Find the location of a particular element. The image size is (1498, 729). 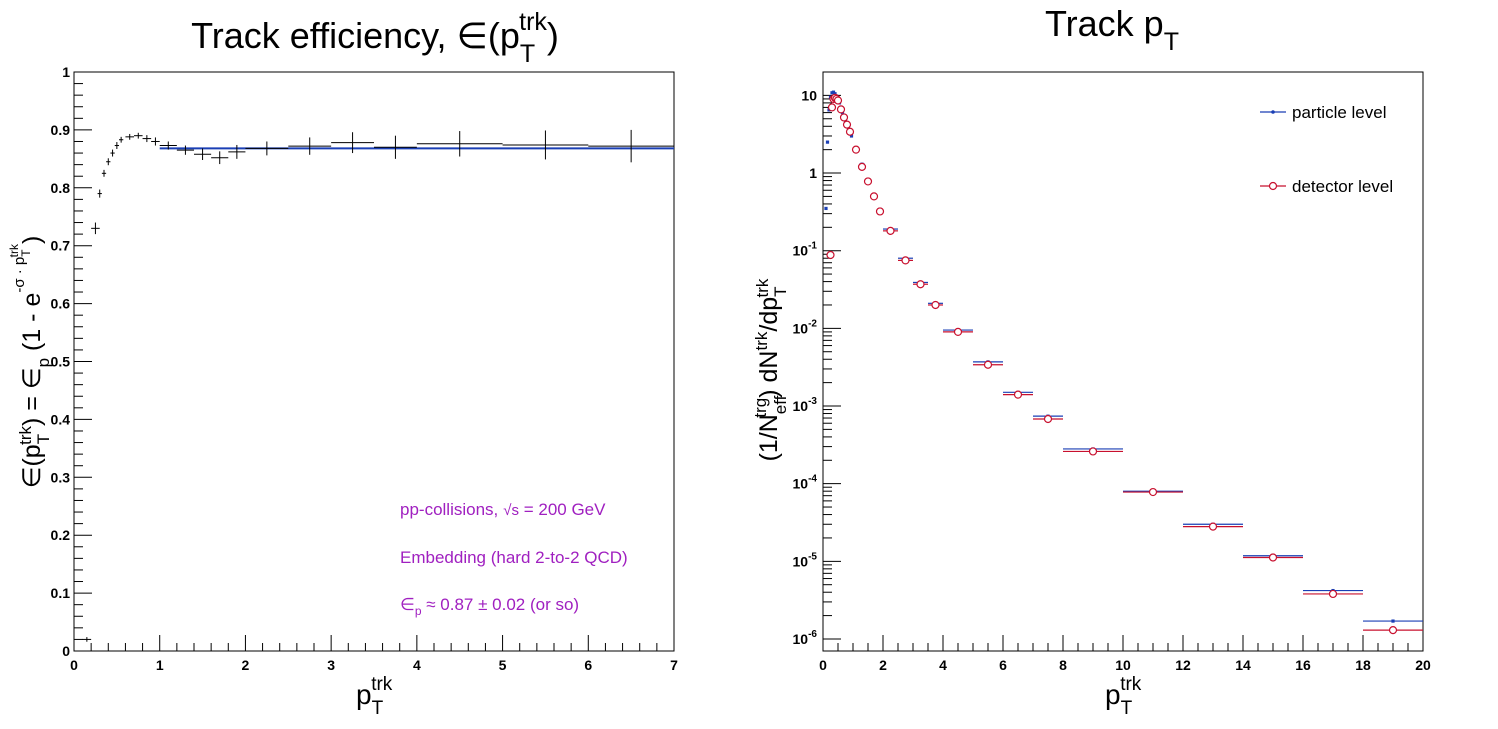

pt-legend: particle level detector level is located at coordinates (1326, 149).